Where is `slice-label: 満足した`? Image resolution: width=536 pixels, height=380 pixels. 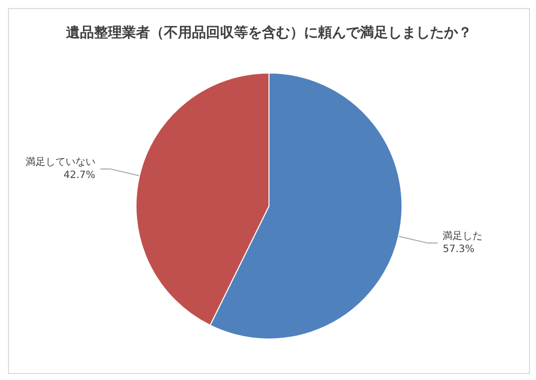 slice-label: 満足した is located at coordinates (462, 236).